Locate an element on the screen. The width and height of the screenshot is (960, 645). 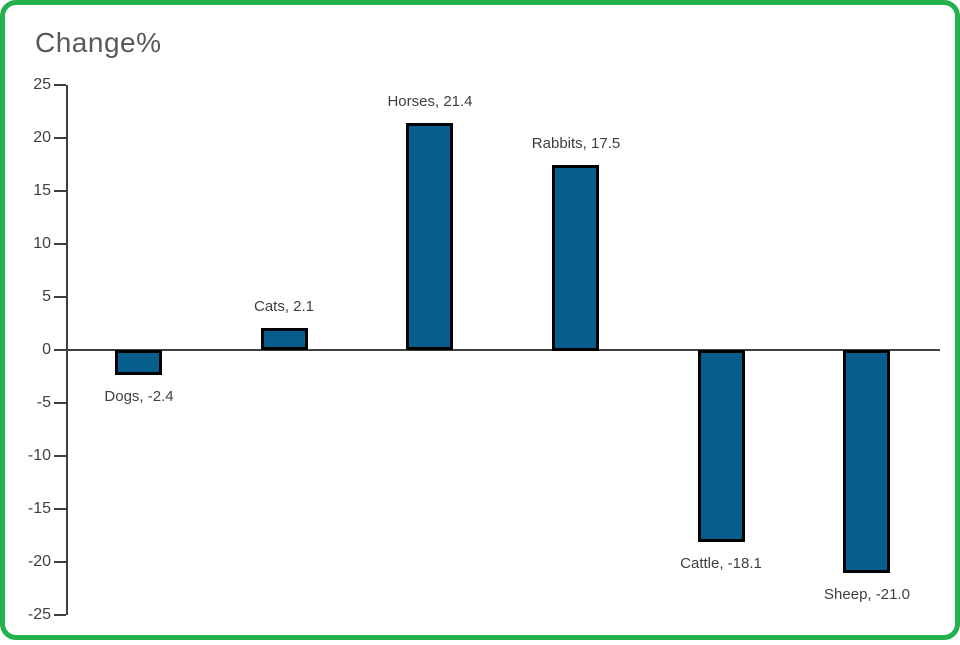
chart-title: Change% is located at coordinates (98, 42).